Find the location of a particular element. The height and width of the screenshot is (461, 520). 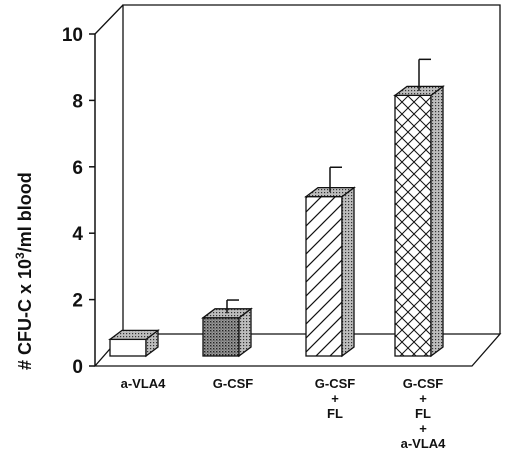

x-tick-label: G-CSF + FL + a-VLA4 is located at coordinates (424, 413).